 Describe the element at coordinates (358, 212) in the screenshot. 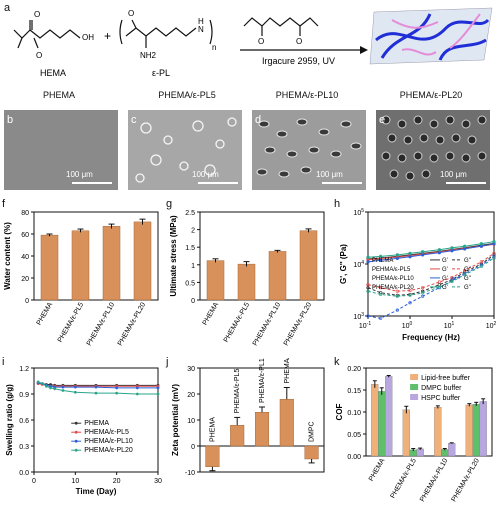

I see `y-tick-label: 105` at that location.